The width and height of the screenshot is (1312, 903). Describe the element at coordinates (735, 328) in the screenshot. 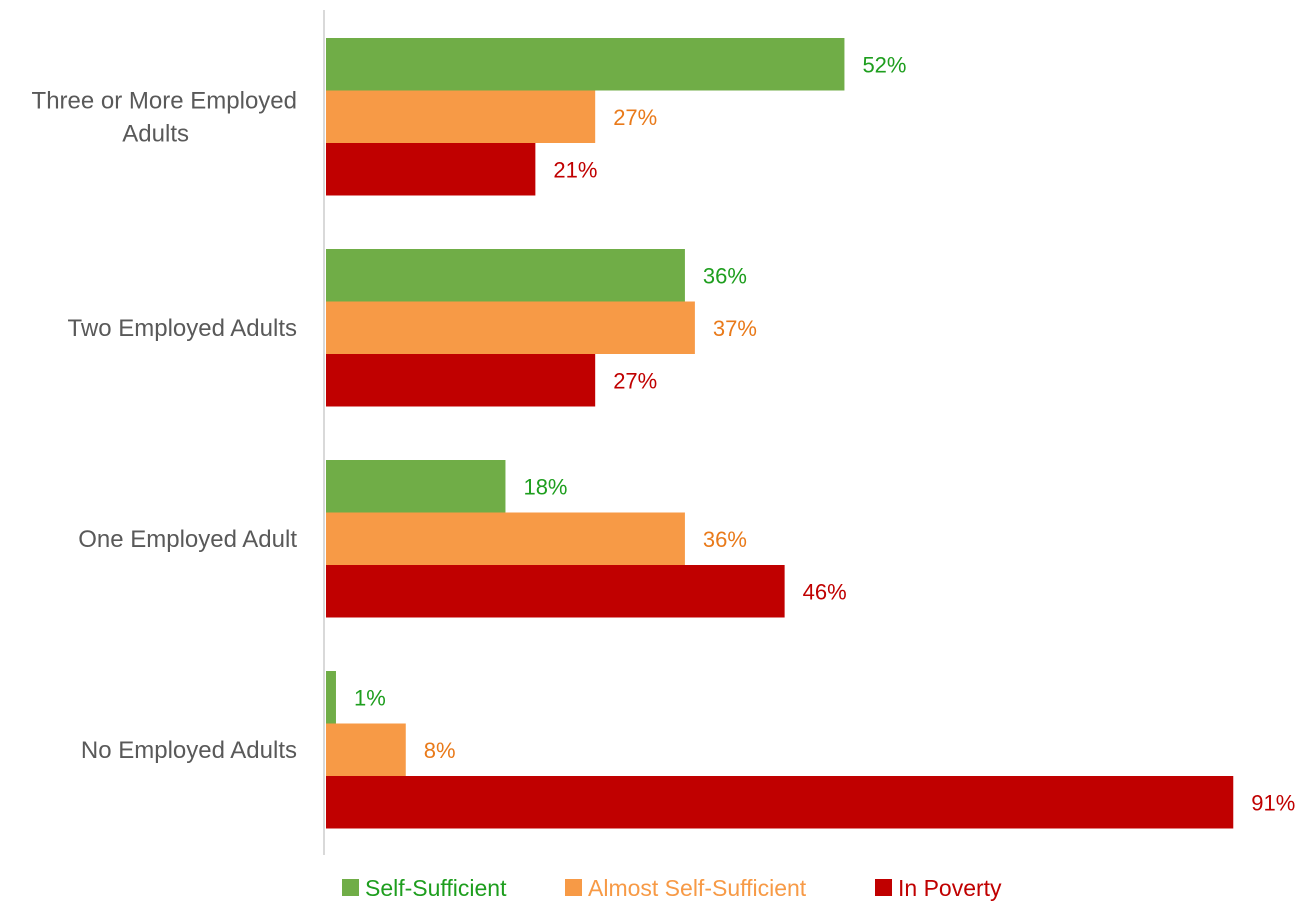

I see `data-label: 37%` at that location.